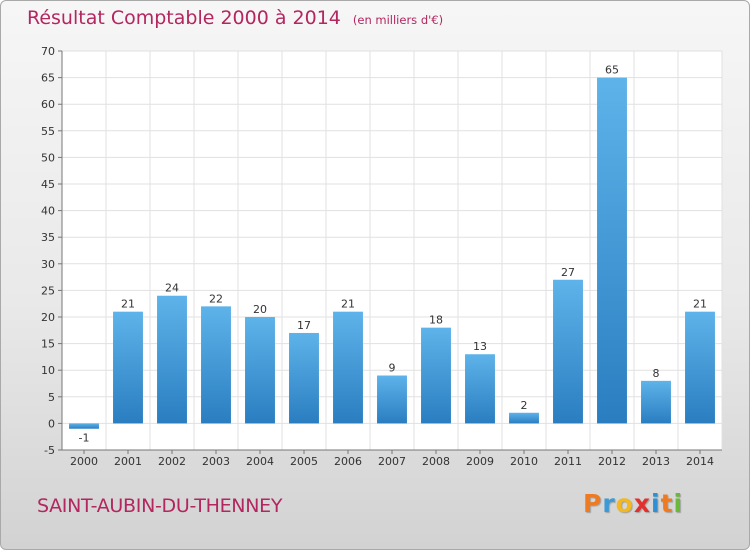 The height and width of the screenshot is (550, 750). What do you see at coordinates (48, 51) in the screenshot?
I see `y-tick-label: 70` at bounding box center [48, 51].